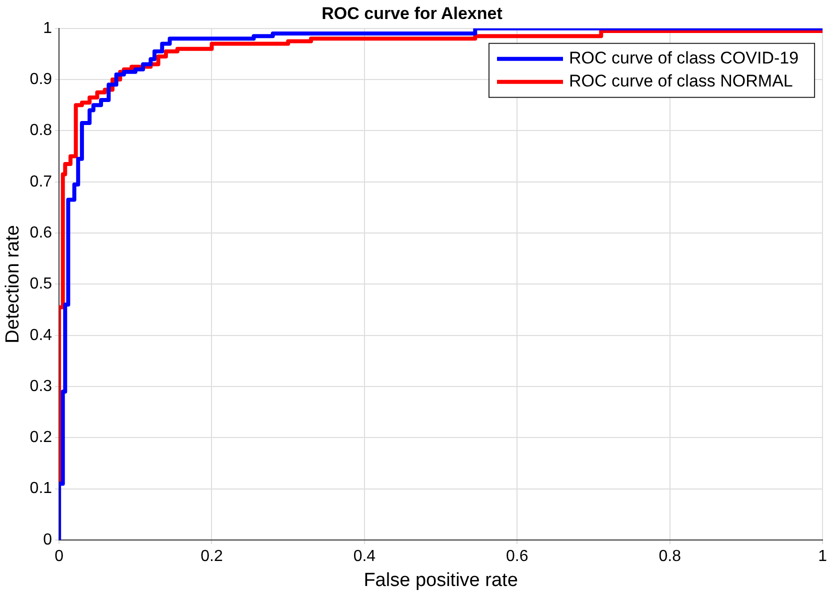  Describe the element at coordinates (13, 284) in the screenshot. I see `y-axis-title: Detection rate` at that location.